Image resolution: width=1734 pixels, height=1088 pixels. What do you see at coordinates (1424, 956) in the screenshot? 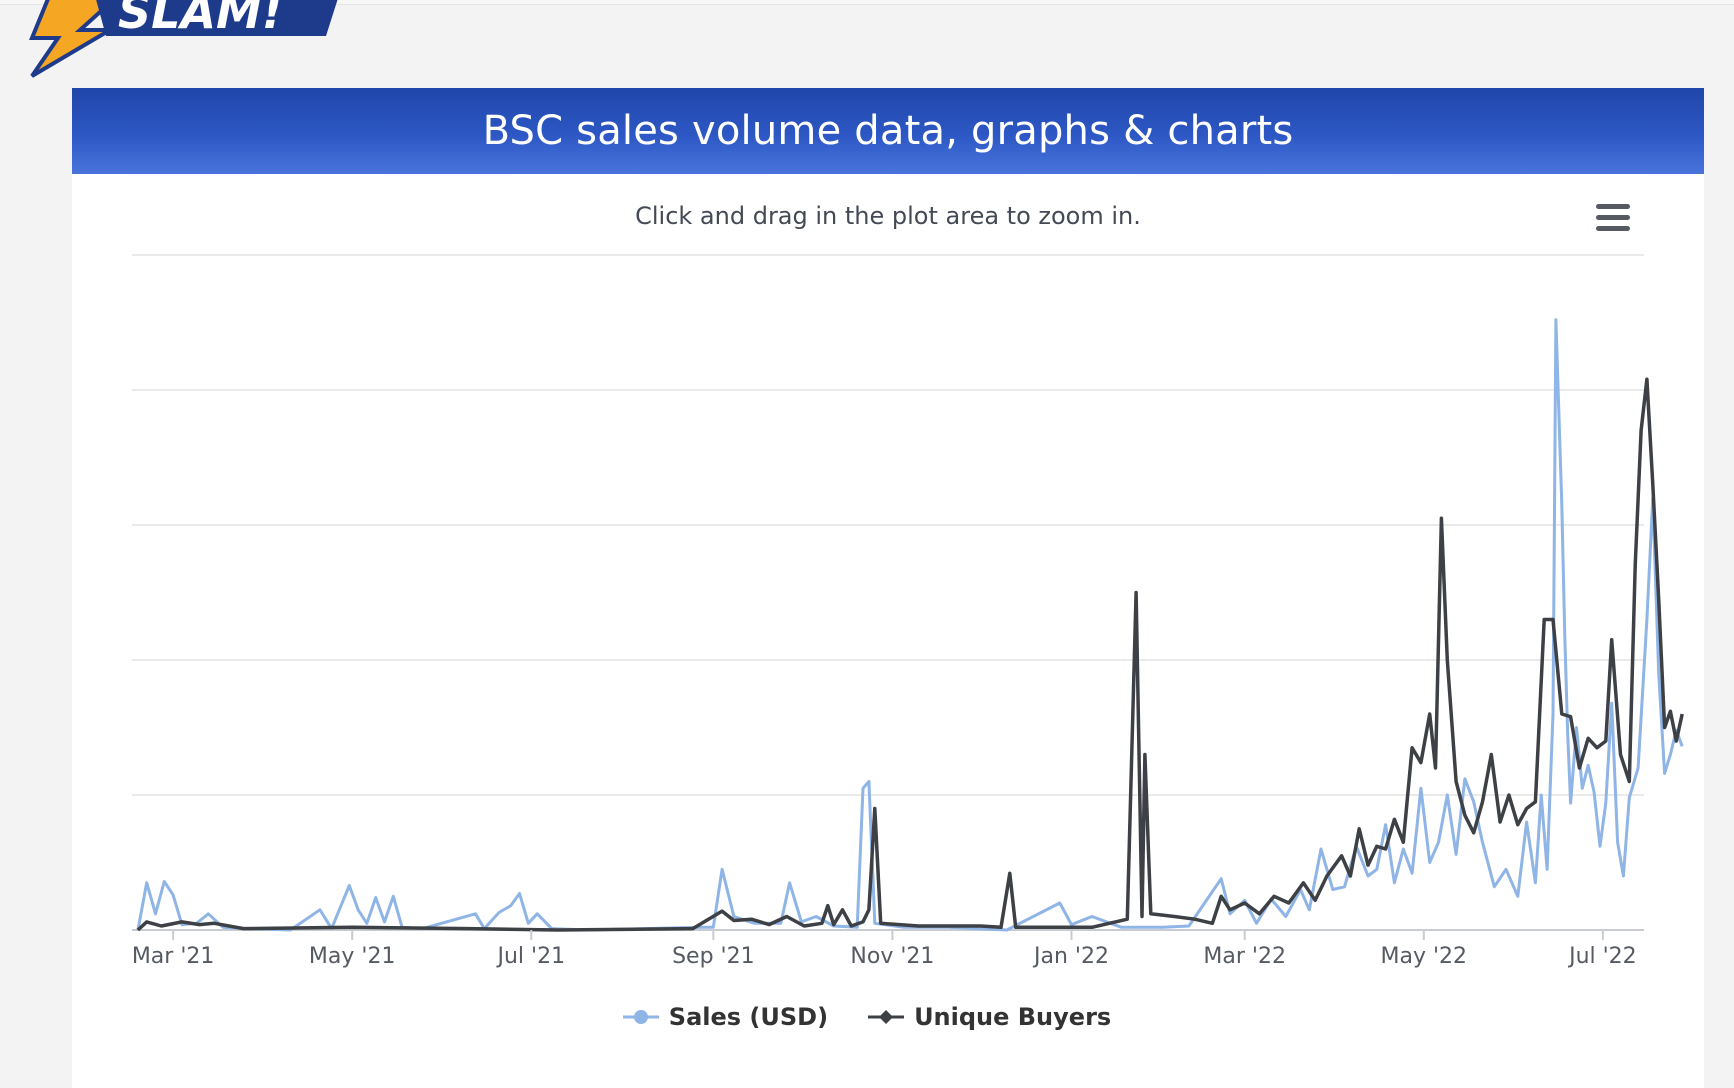
I see `x-tick-label: May '22` at bounding box center [1424, 956].